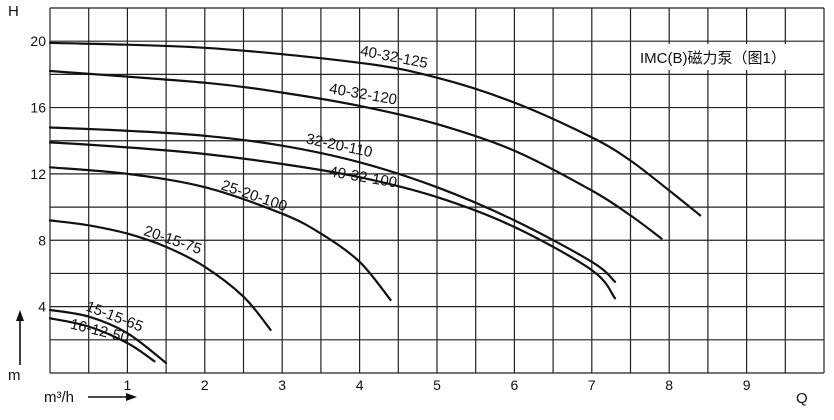 Image resolution: width=834 pixels, height=420 pixels. I want to click on y-axis-arrow, so click(20, 337).